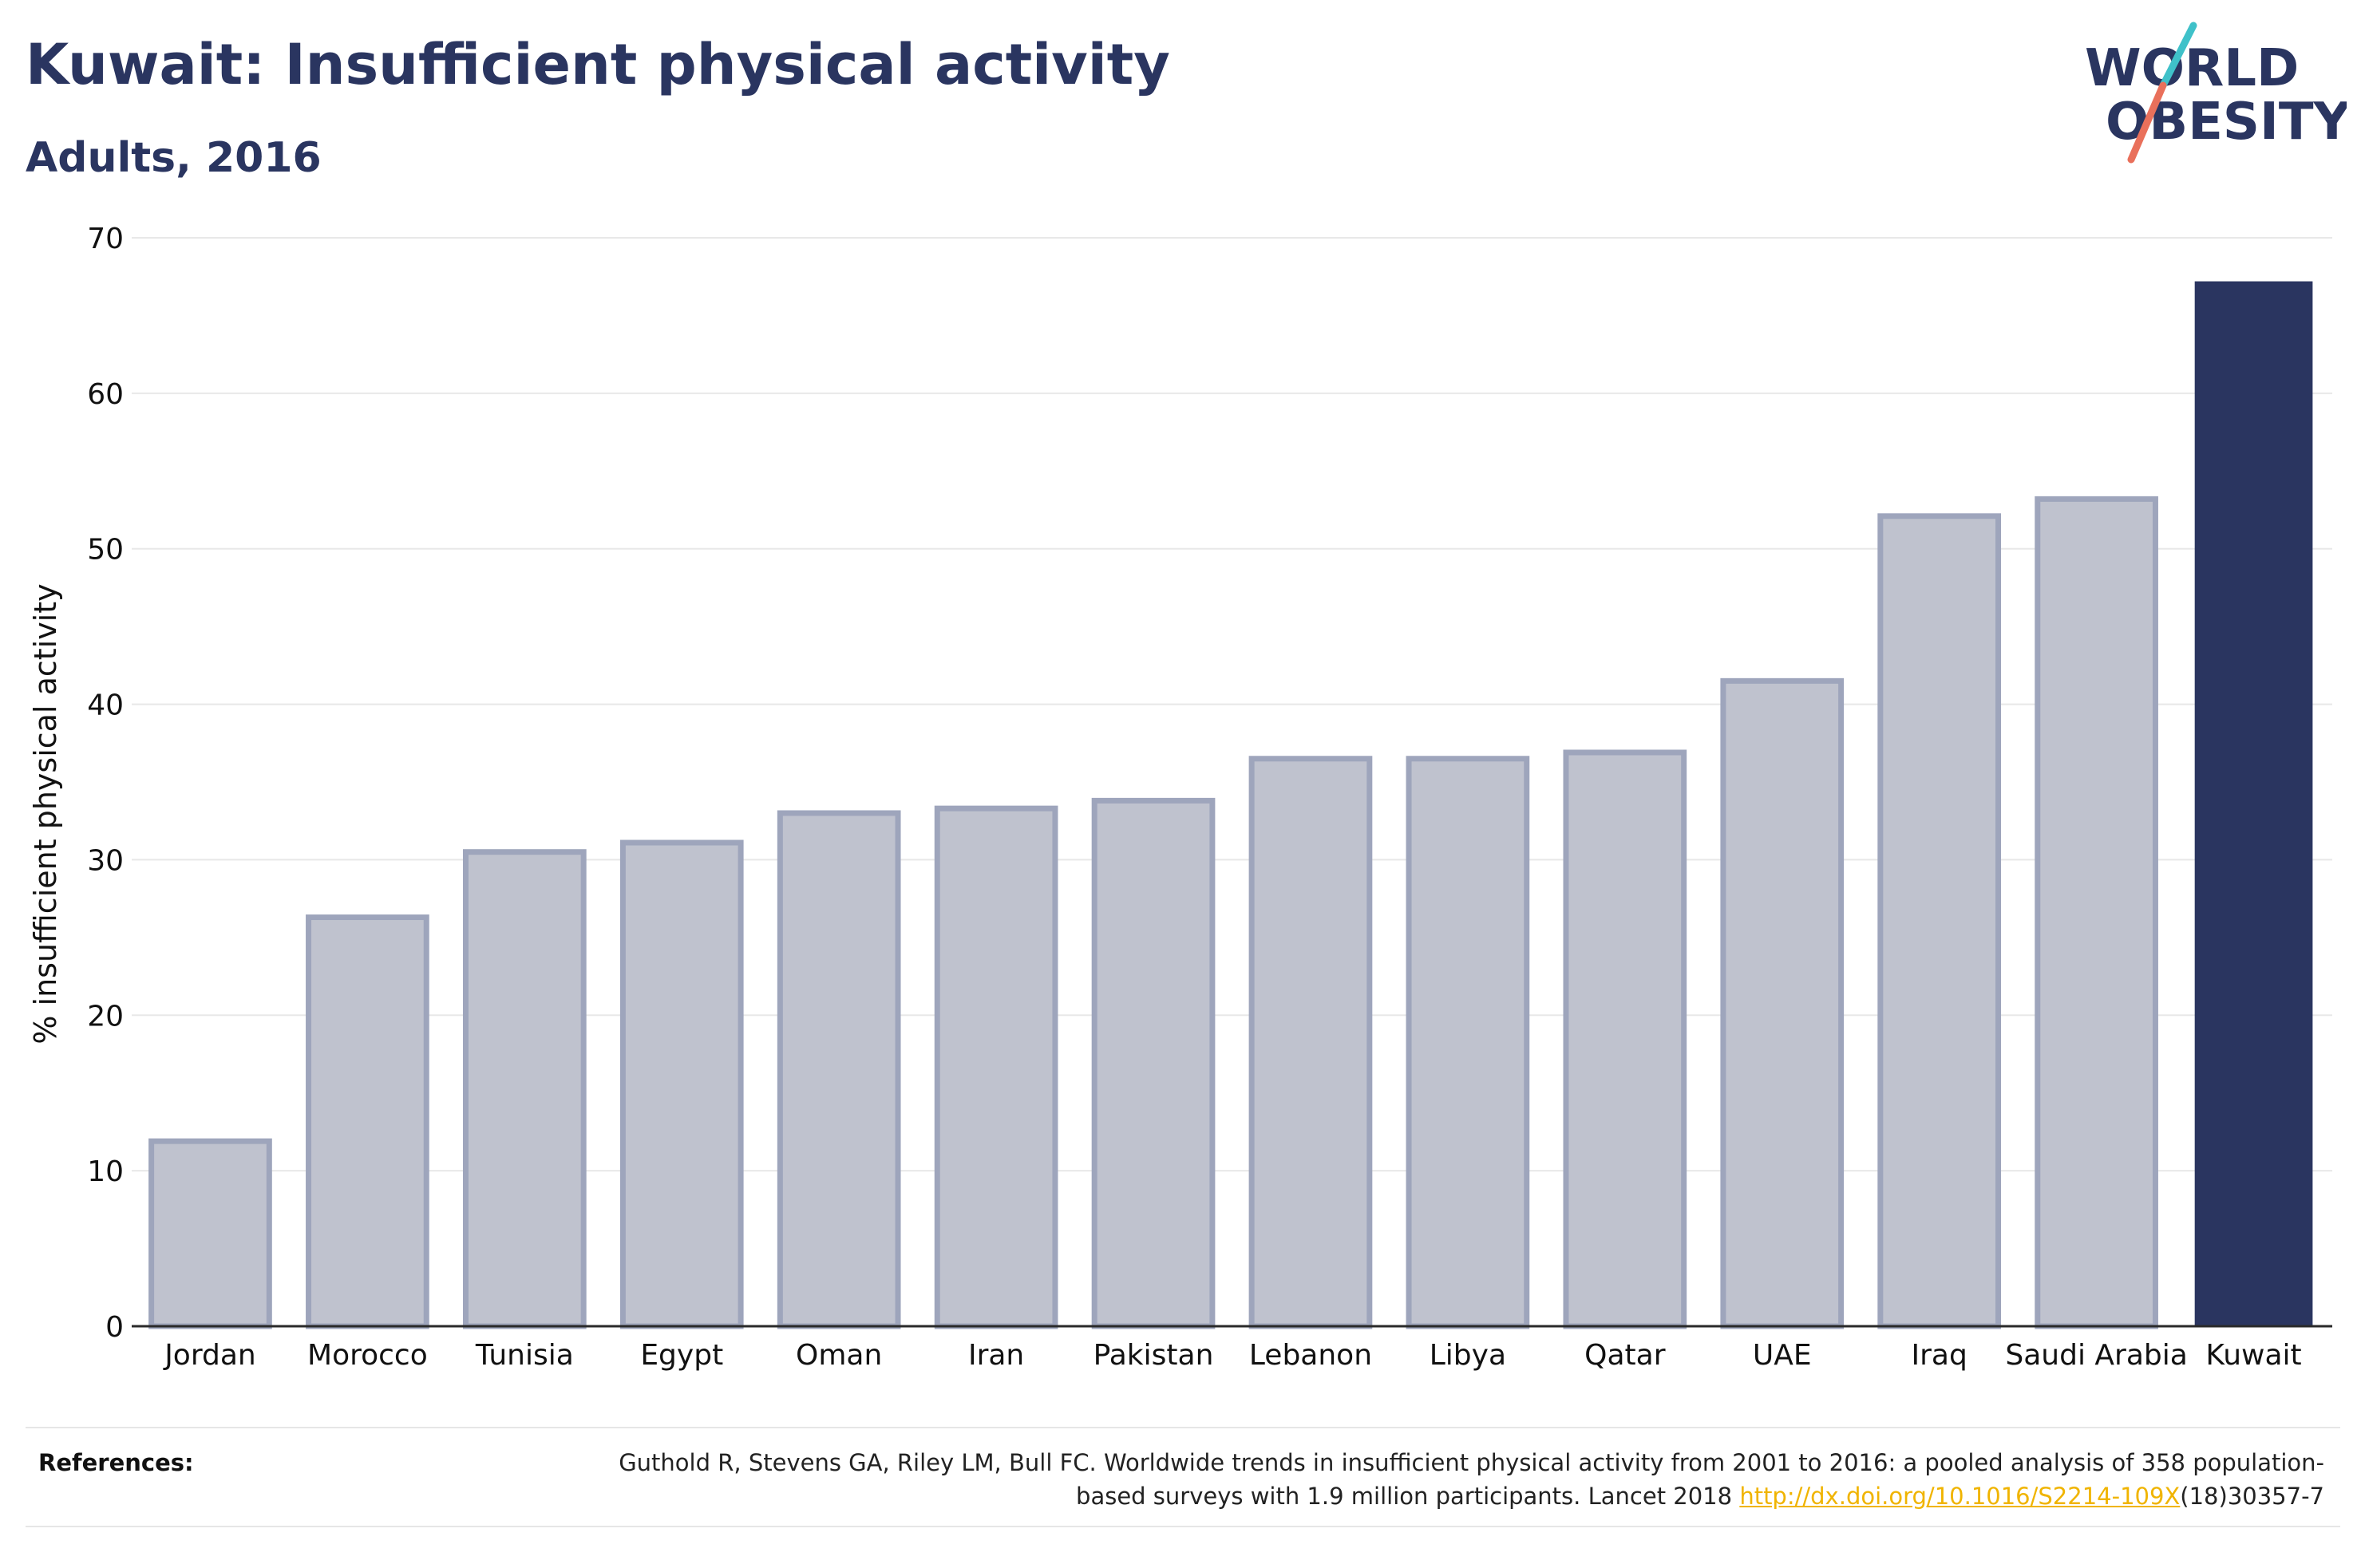 The height and width of the screenshot is (1568, 2361). What do you see at coordinates (2096, 1355) in the screenshot?
I see `x-tick-label-saudi-arabia: Saudi Arabia` at bounding box center [2096, 1355].